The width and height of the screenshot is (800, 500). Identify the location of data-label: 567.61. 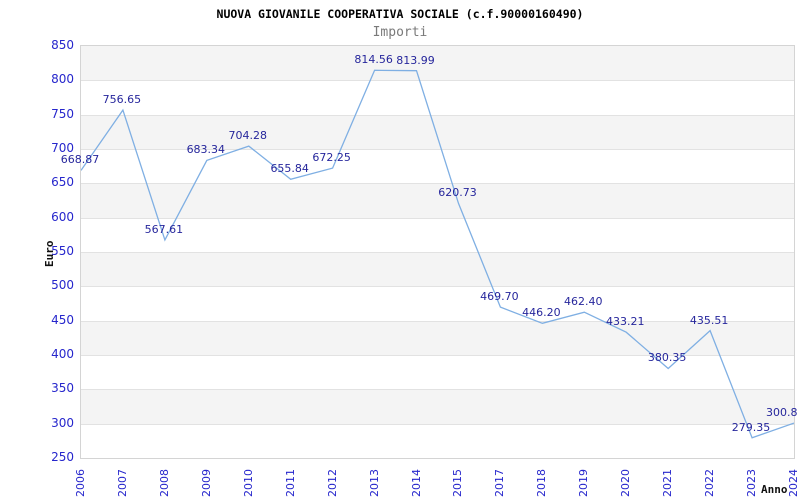
(164, 229).